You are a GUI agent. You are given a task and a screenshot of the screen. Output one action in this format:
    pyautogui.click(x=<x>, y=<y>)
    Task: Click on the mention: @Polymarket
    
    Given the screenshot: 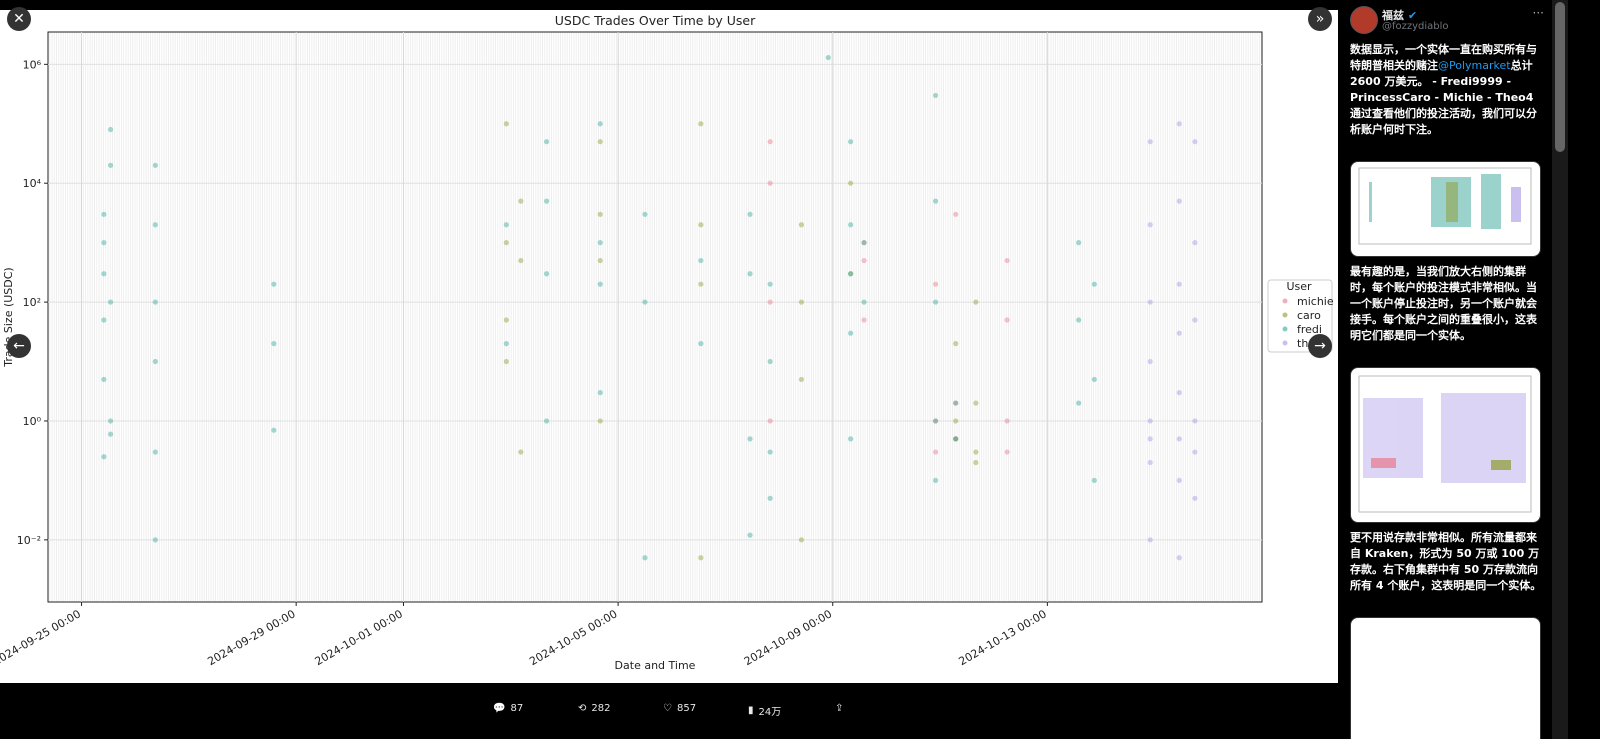 What is the action you would take?
    pyautogui.click(x=1474, y=65)
    